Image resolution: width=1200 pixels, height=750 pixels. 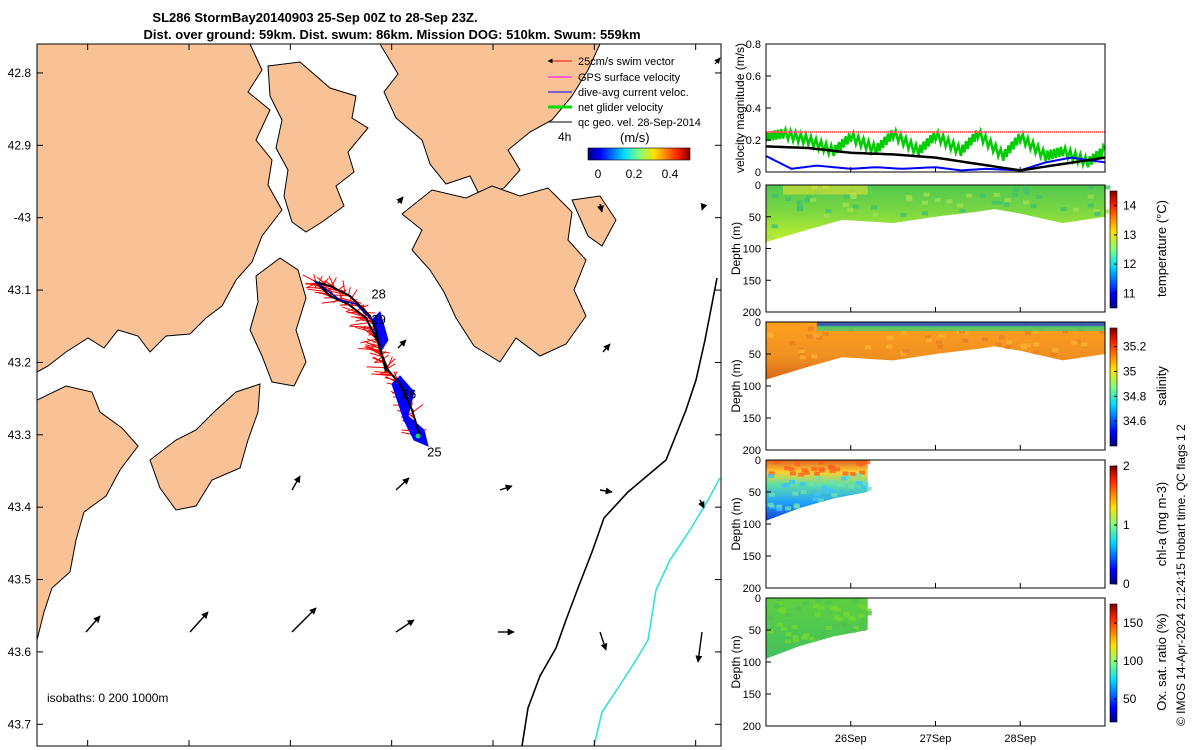 What do you see at coordinates (935, 662) in the screenshot?
I see `heatmap-oxygen-saturation` at bounding box center [935, 662].